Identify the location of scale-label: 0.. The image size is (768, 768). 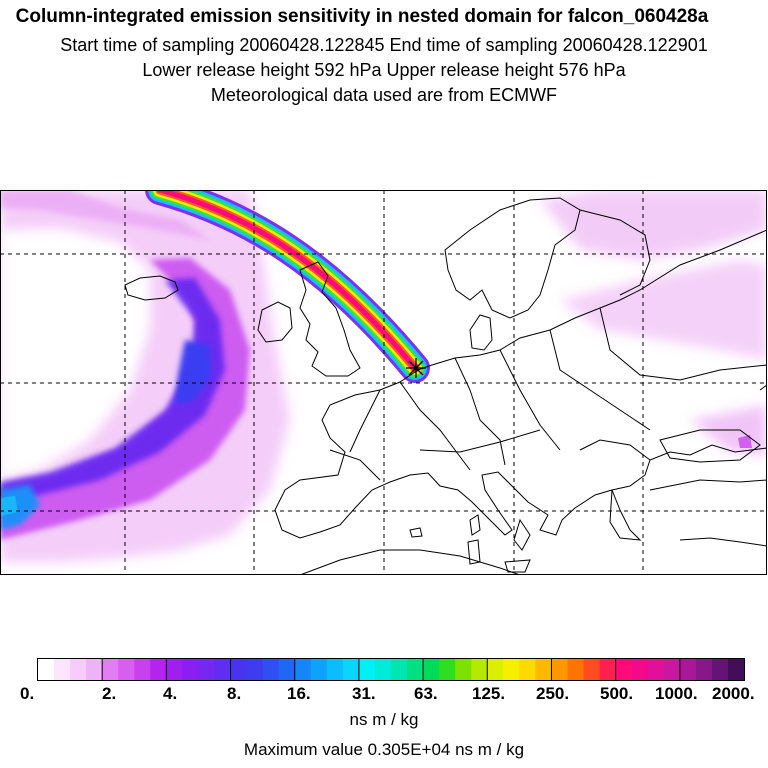
(27, 693).